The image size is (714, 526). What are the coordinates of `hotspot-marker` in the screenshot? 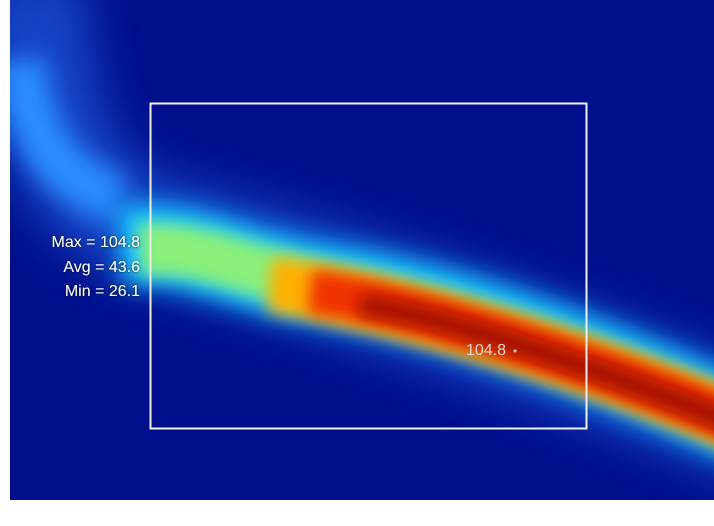 It's located at (515, 351).